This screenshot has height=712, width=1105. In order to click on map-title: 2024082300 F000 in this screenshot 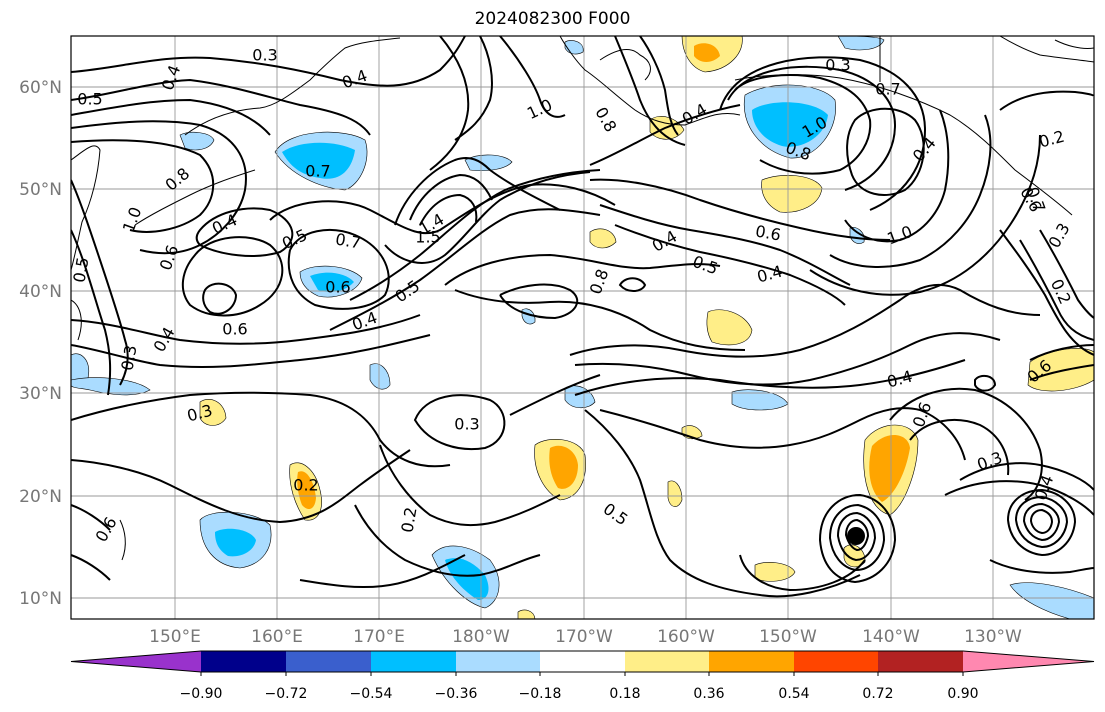, I will do `click(552, 19)`.